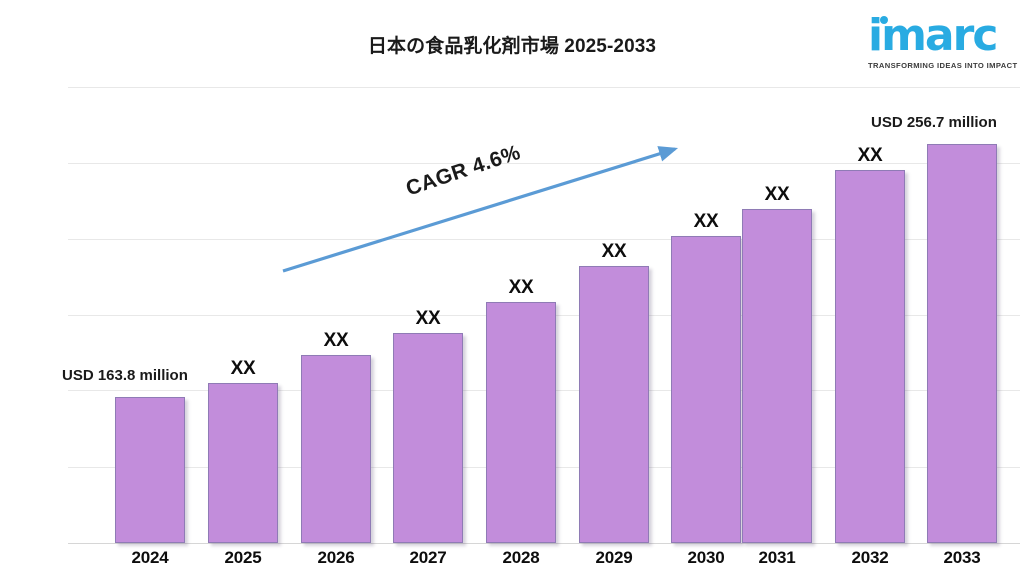 Image resolution: width=1024 pixels, height=576 pixels. Describe the element at coordinates (614, 557) in the screenshot. I see `x-tick-2029: 2029` at that location.